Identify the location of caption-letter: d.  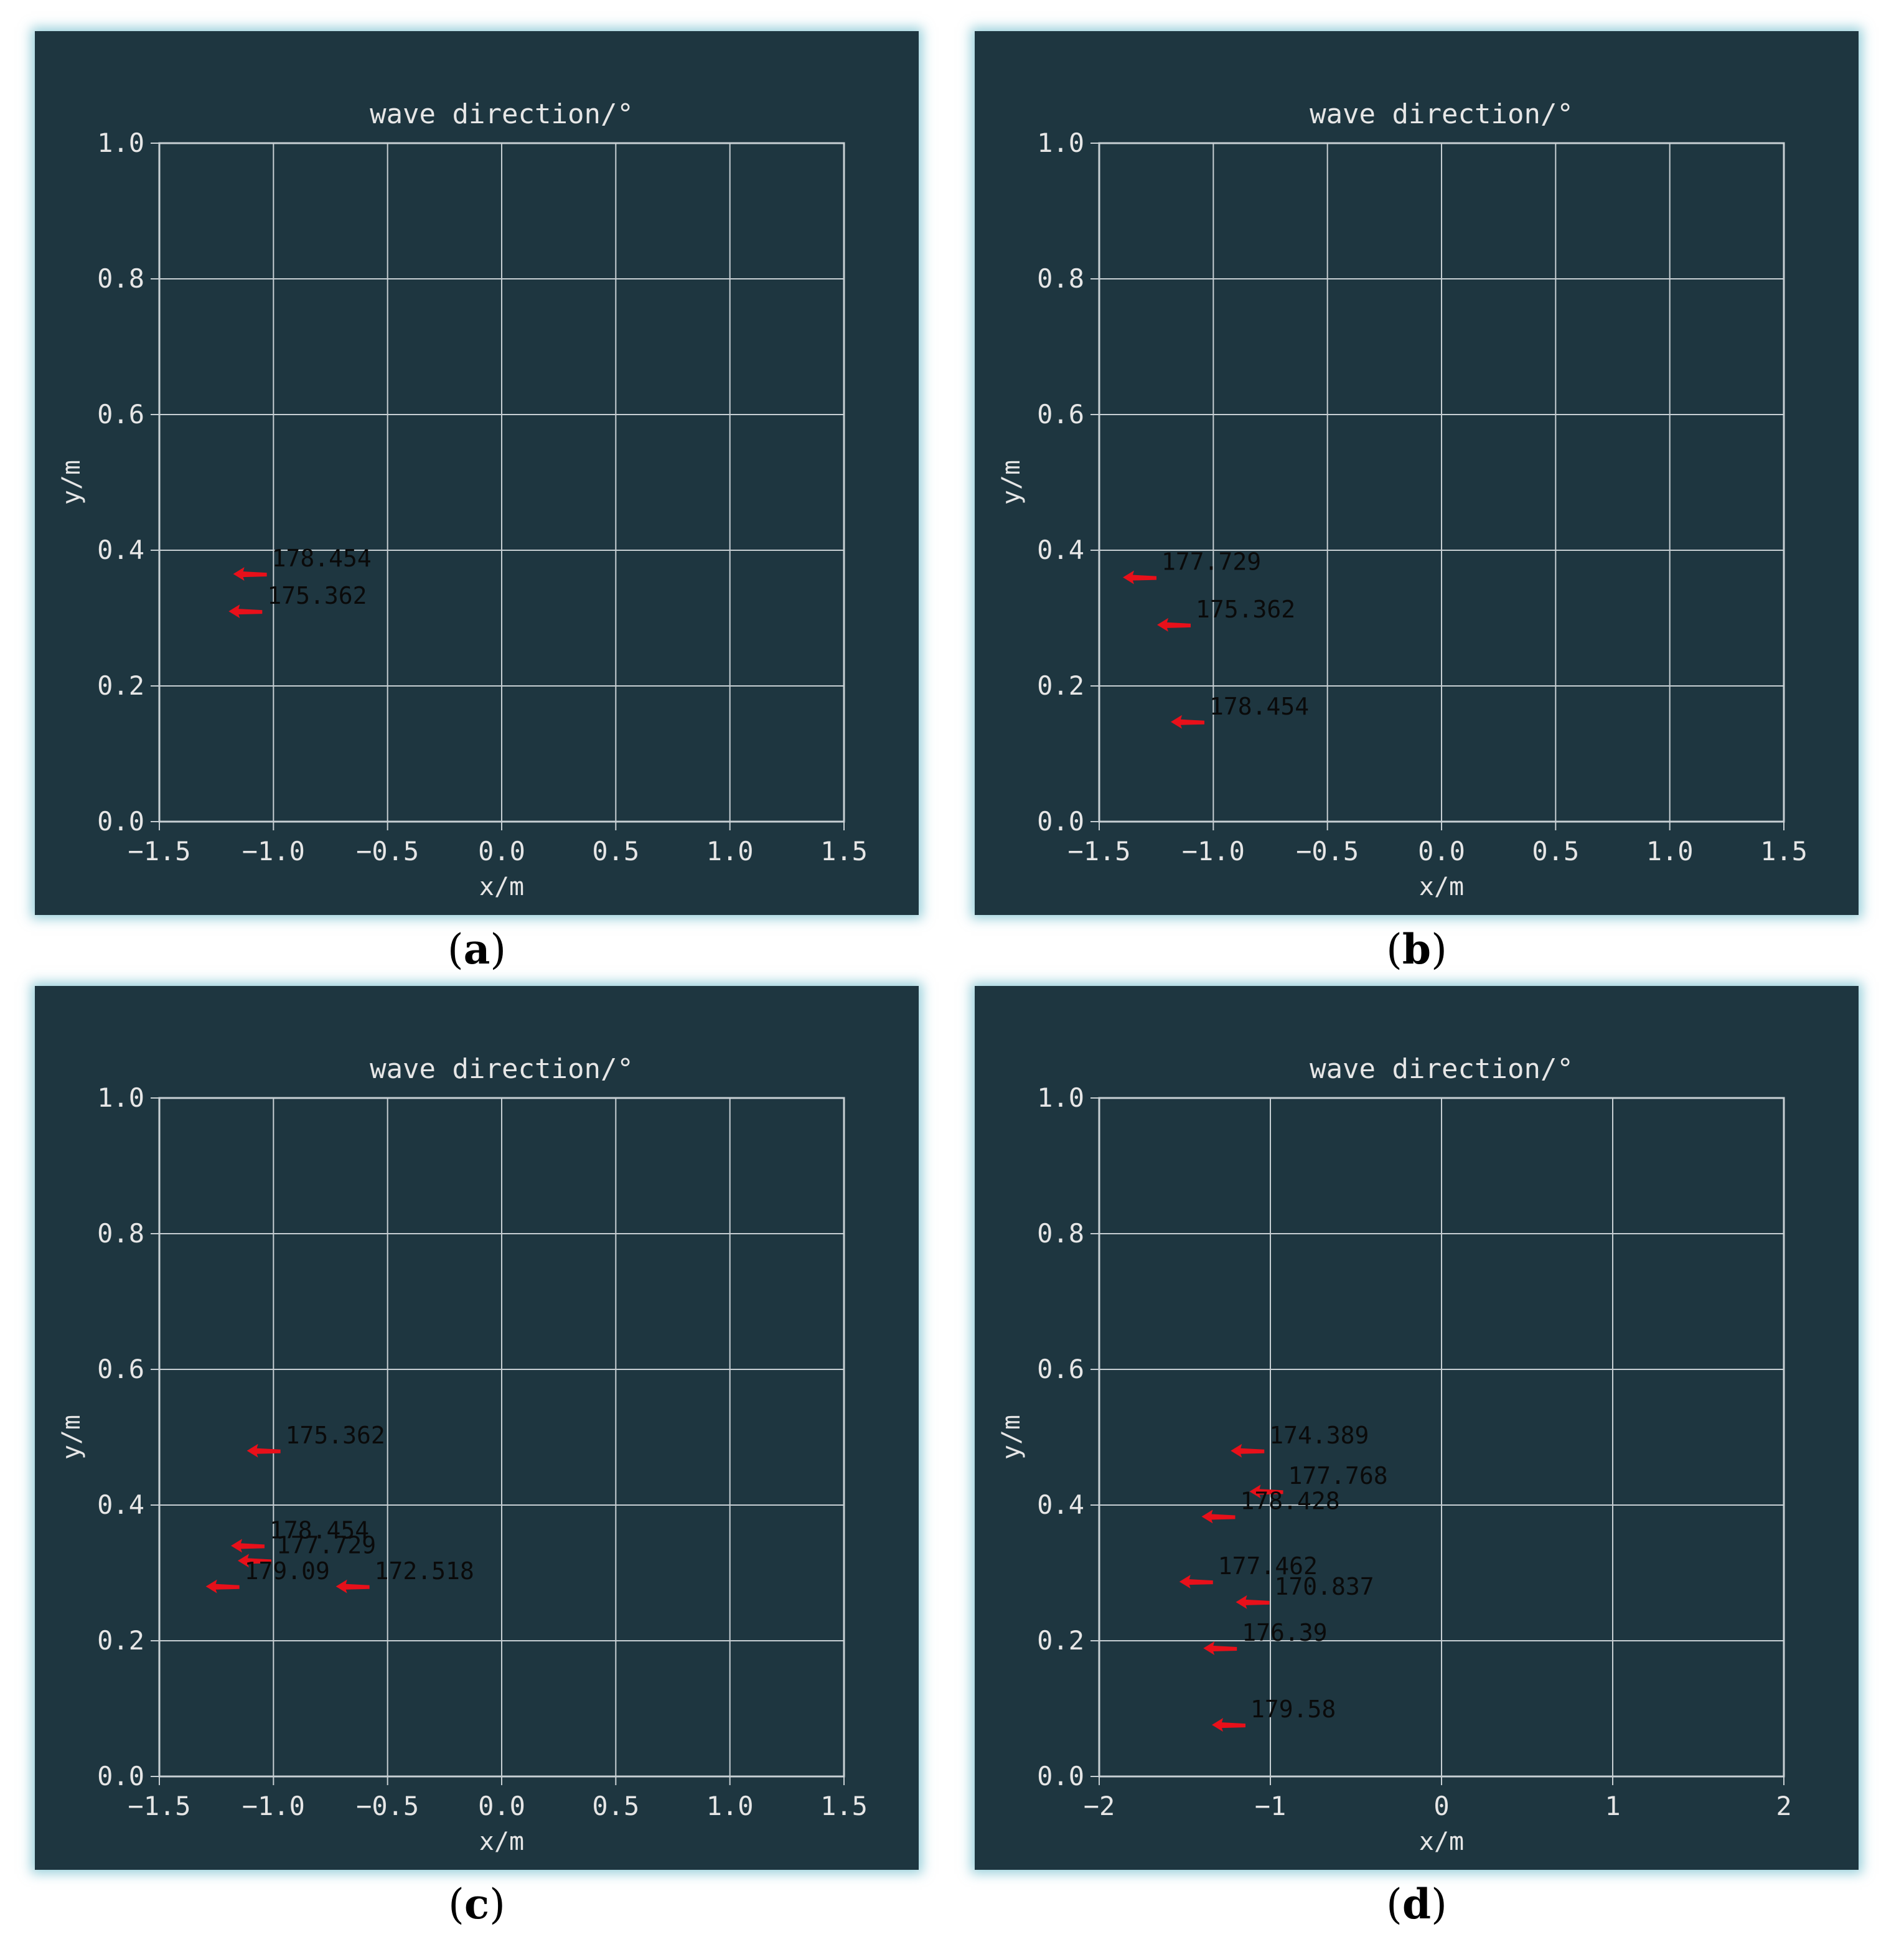
(1417, 1904).